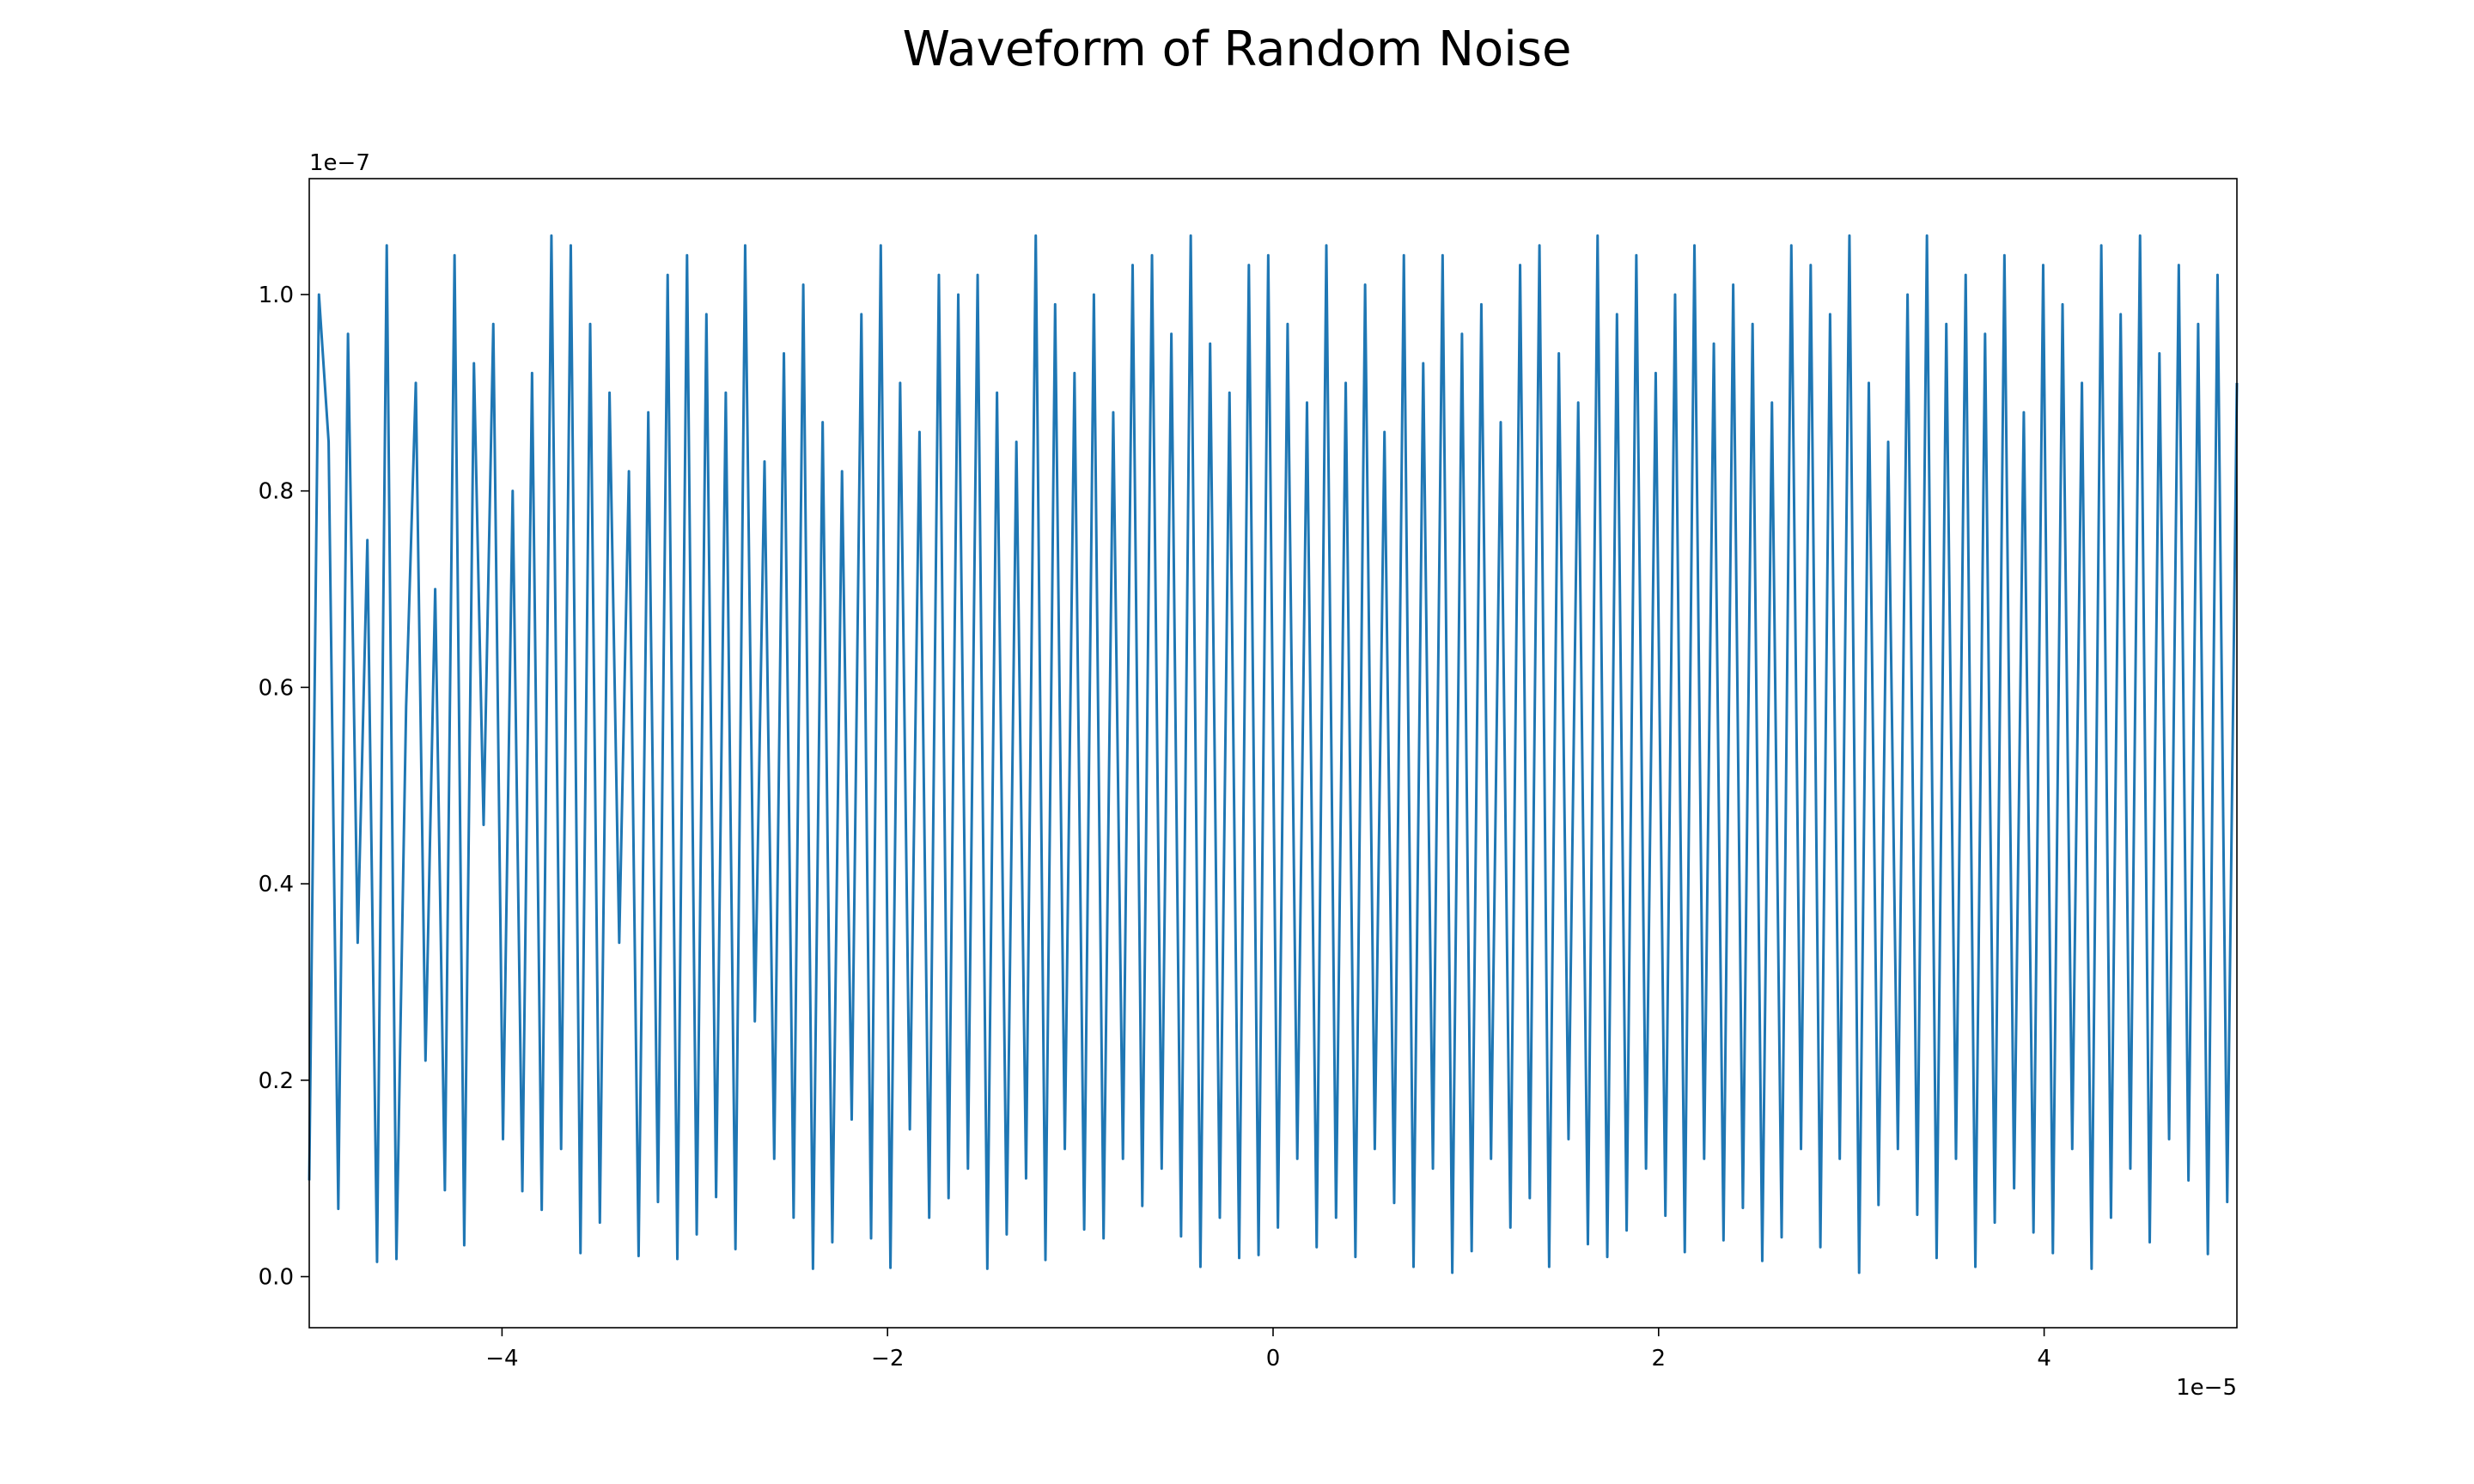 This screenshot has height=1484, width=2474. What do you see at coordinates (339, 163) in the screenshot?
I see `y-axis-offset-label: 1e−7` at bounding box center [339, 163].